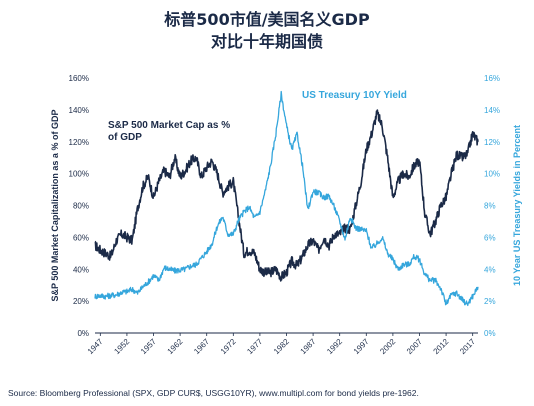  I want to click on series-label-sp500: S&P 500 Market Cap as % of GDP, so click(169, 131).